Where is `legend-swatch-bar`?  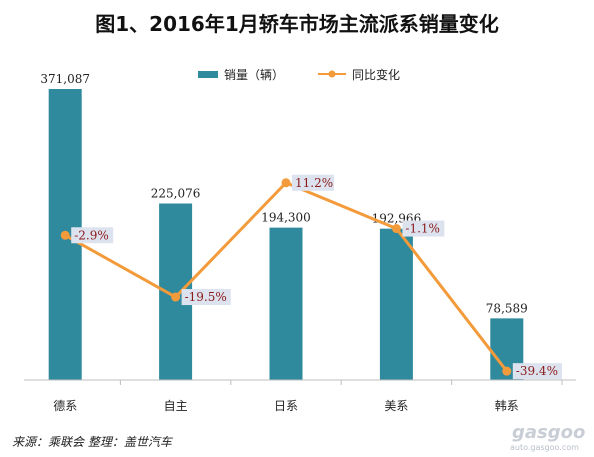 legend-swatch-bar is located at coordinates (208, 74).